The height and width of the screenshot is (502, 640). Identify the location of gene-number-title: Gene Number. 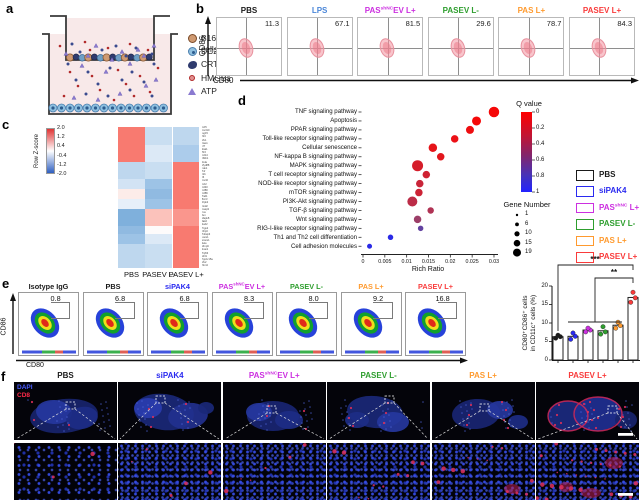
(527, 204).